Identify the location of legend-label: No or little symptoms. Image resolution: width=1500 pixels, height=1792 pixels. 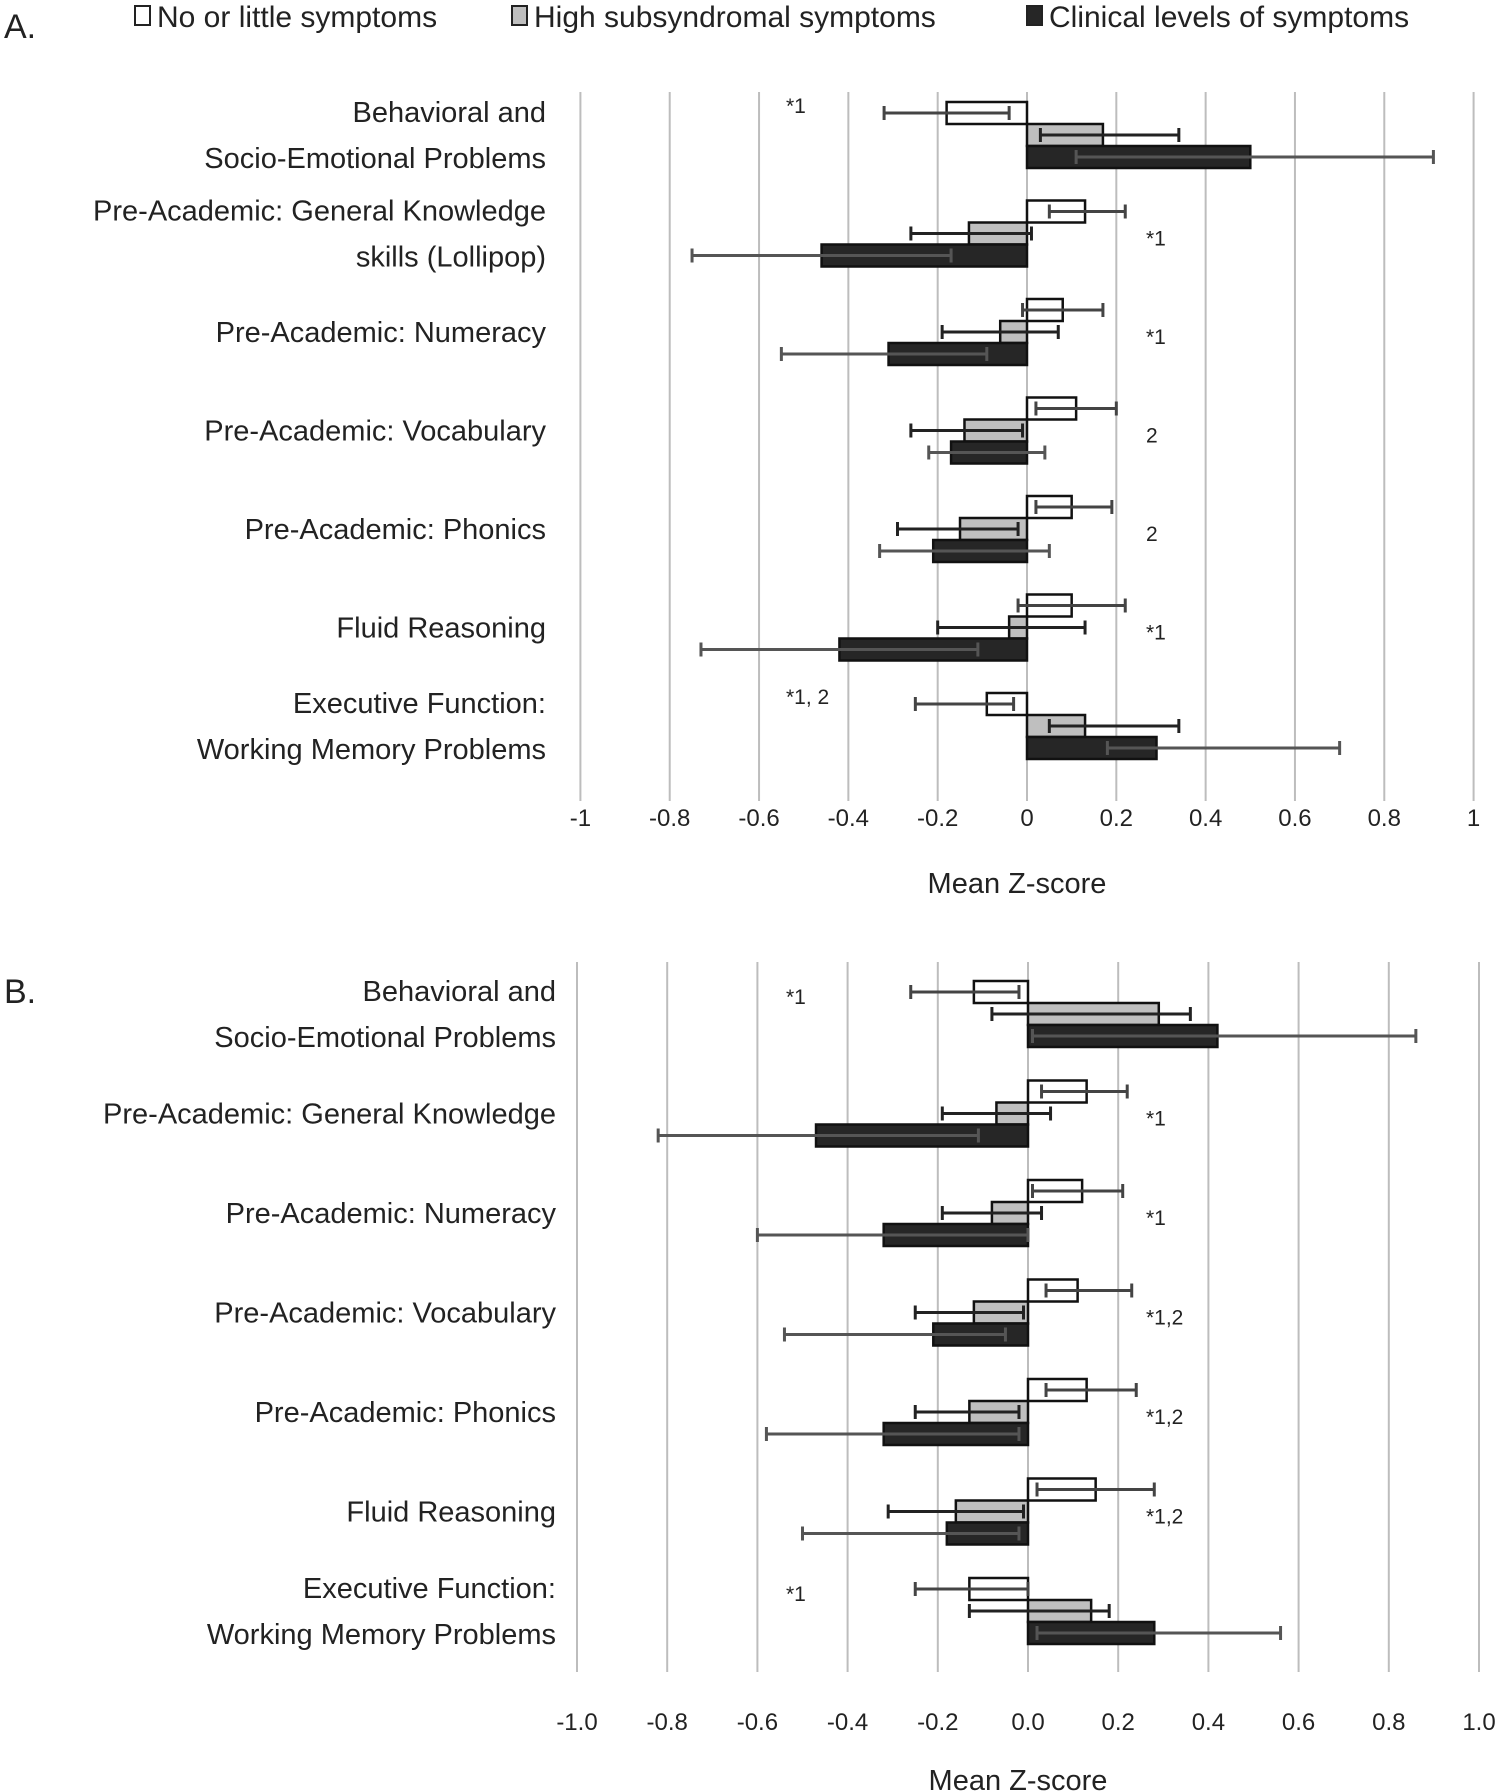
(297, 17).